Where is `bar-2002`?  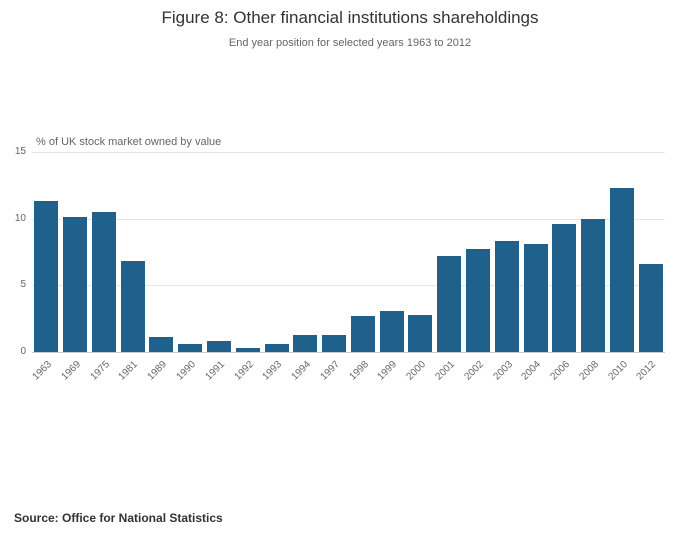 bar-2002 is located at coordinates (477, 300).